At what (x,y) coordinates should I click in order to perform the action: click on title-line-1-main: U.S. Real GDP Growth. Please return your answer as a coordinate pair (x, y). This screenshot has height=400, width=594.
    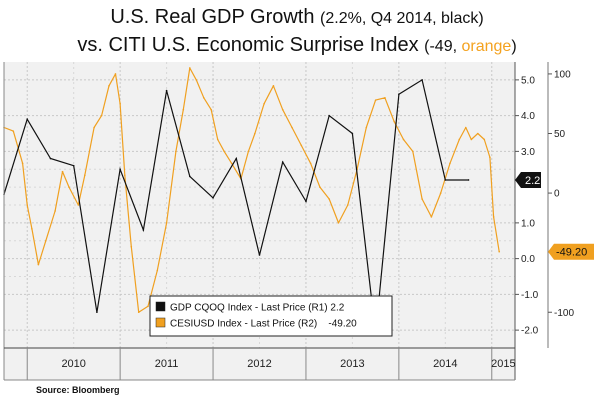
    Looking at the image, I should click on (215, 17).